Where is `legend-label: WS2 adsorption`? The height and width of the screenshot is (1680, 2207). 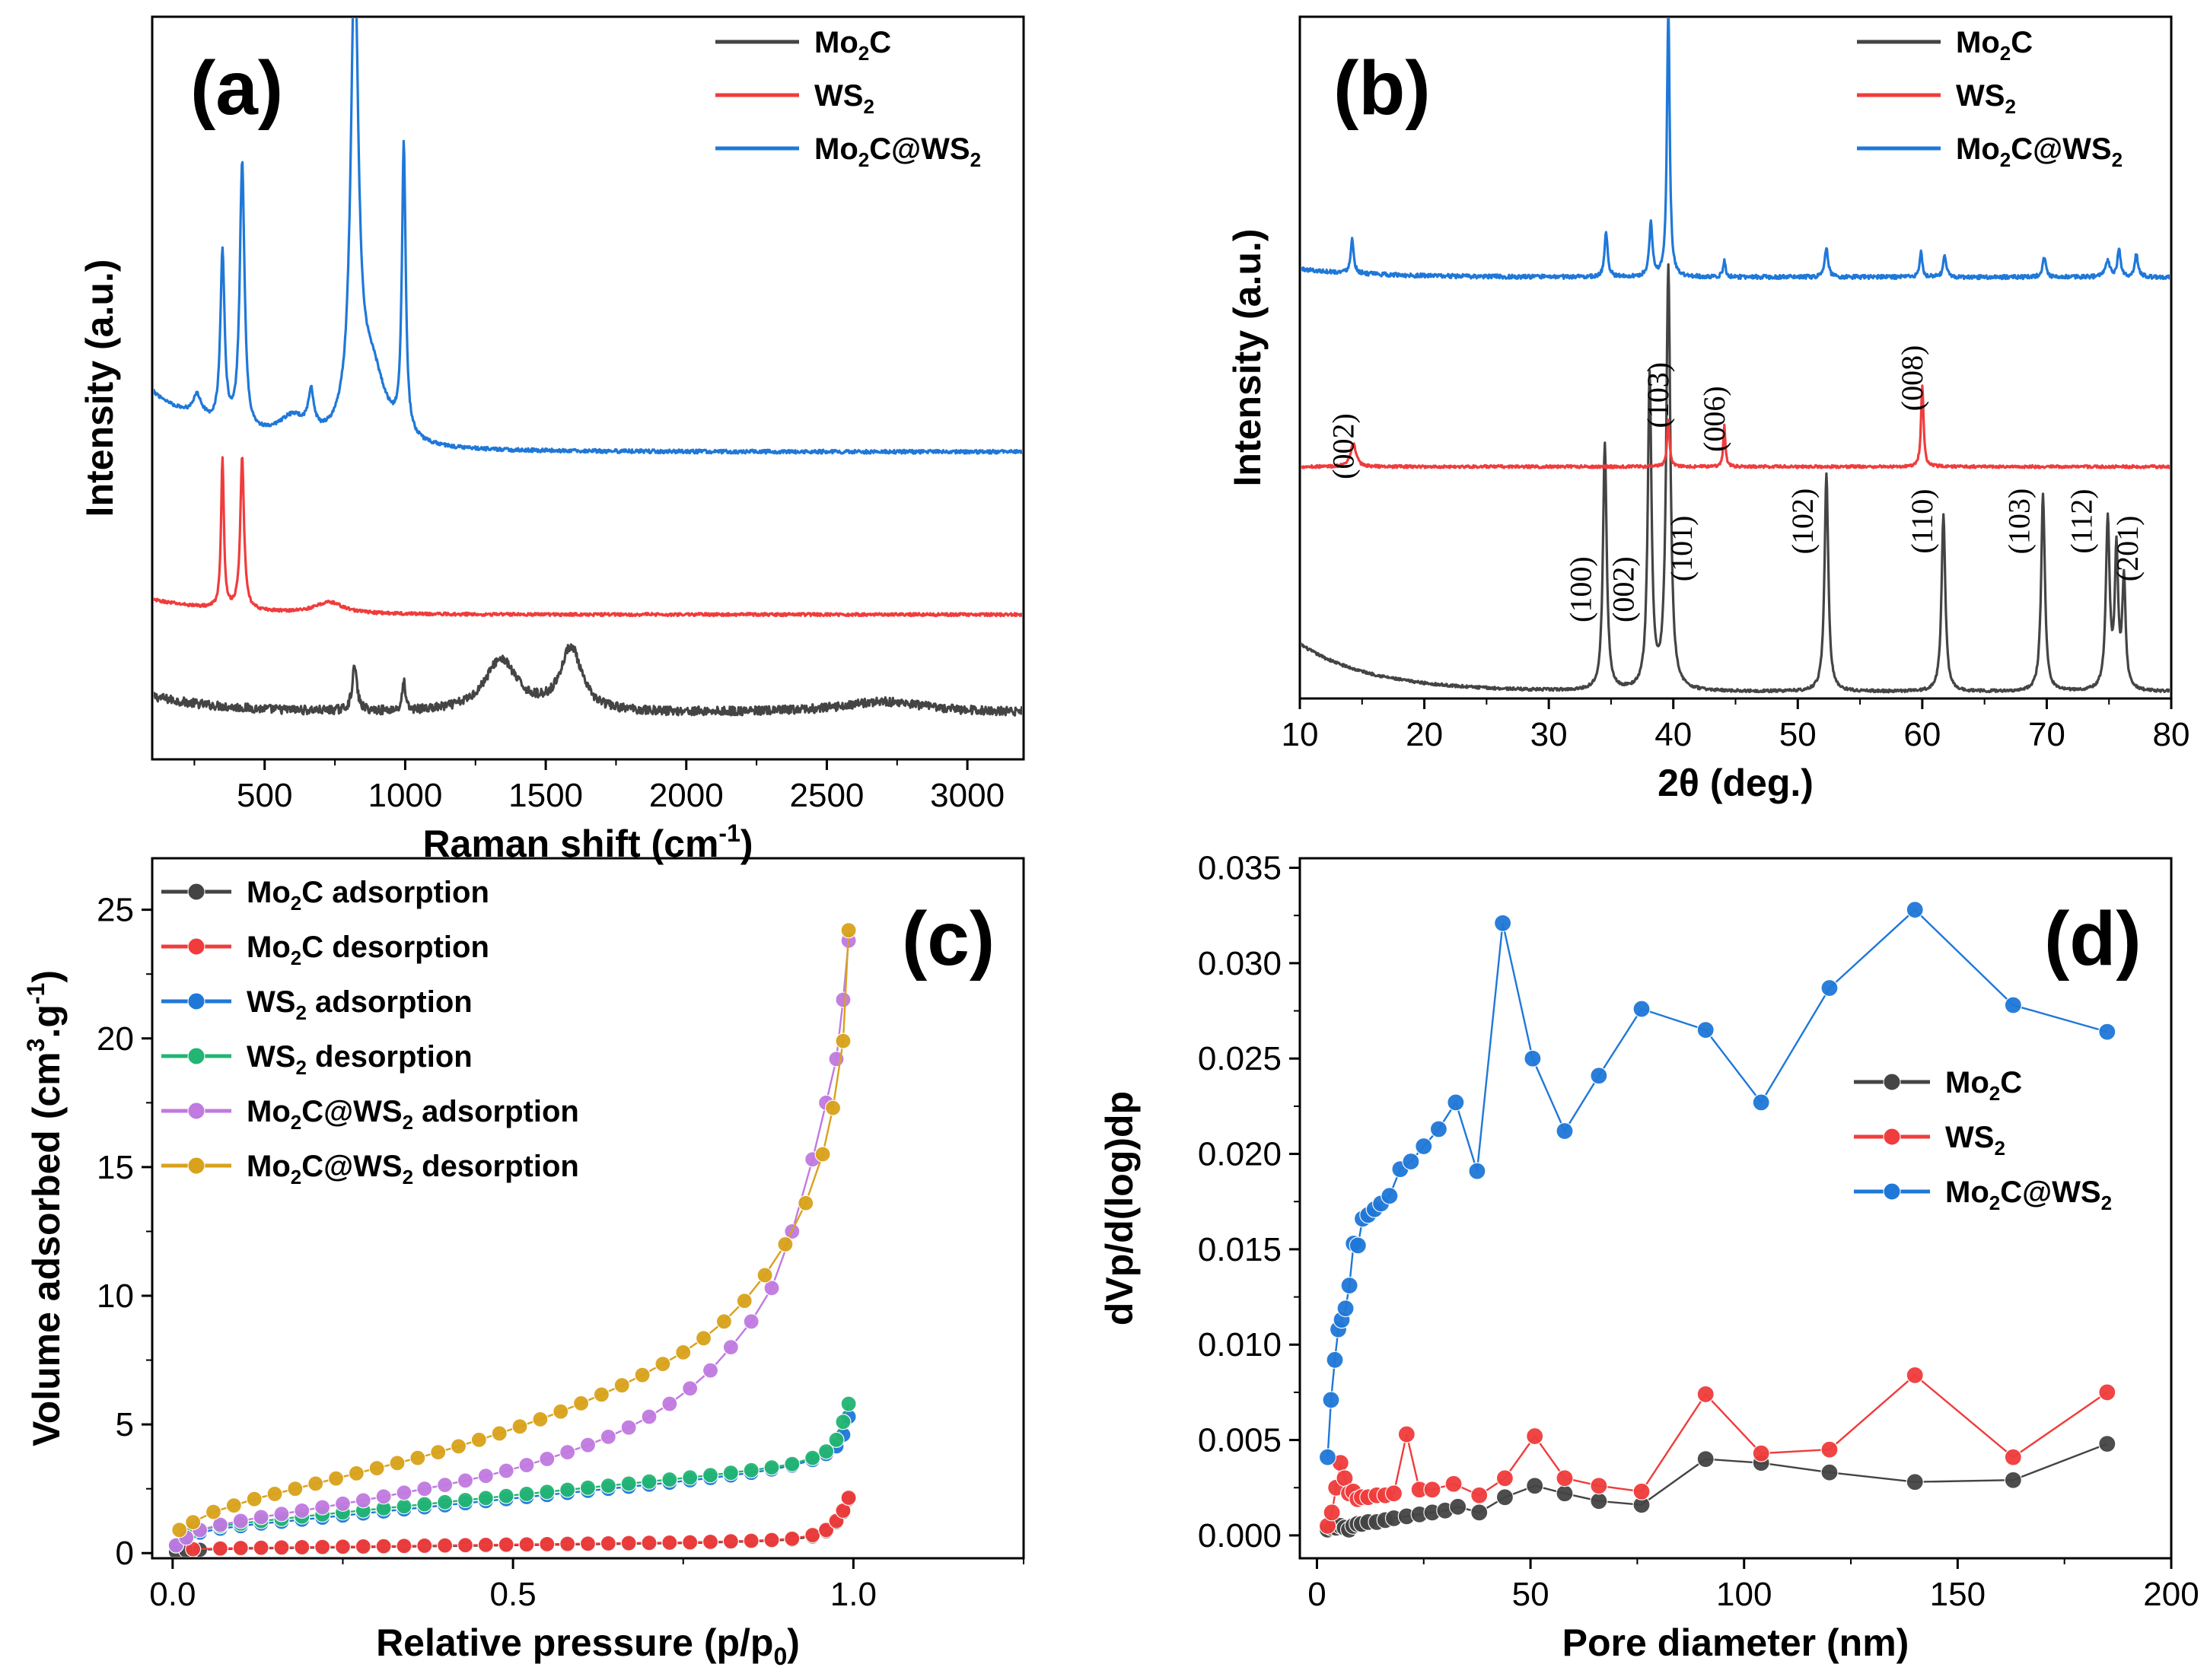
legend-label: WS2 adsorption is located at coordinates (360, 1005).